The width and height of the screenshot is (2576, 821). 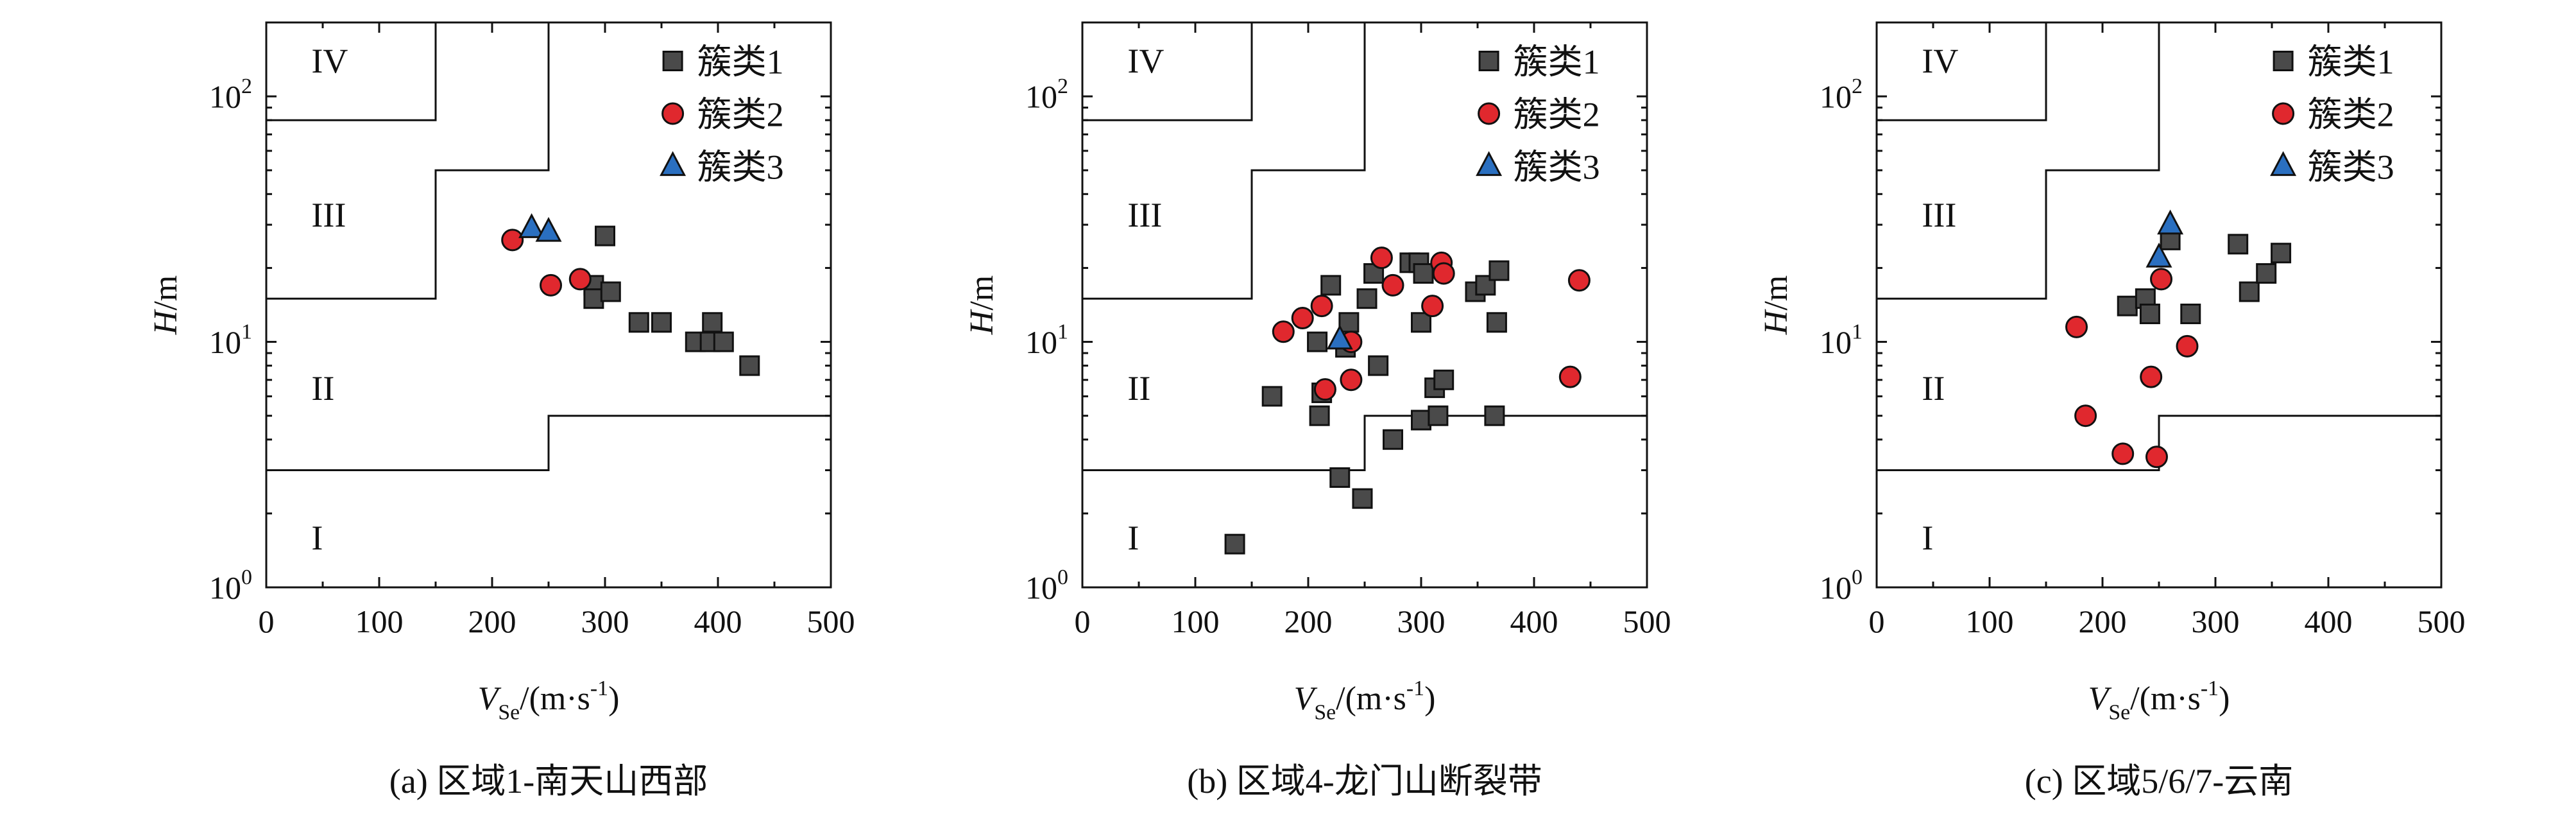 I want to click on panel-caption: (c) 区域5/6/7-云南, so click(x=2159, y=781).